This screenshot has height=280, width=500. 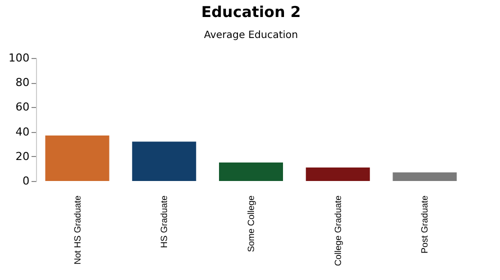 I want to click on x-tick-label: Post Graduate, so click(x=425, y=225).